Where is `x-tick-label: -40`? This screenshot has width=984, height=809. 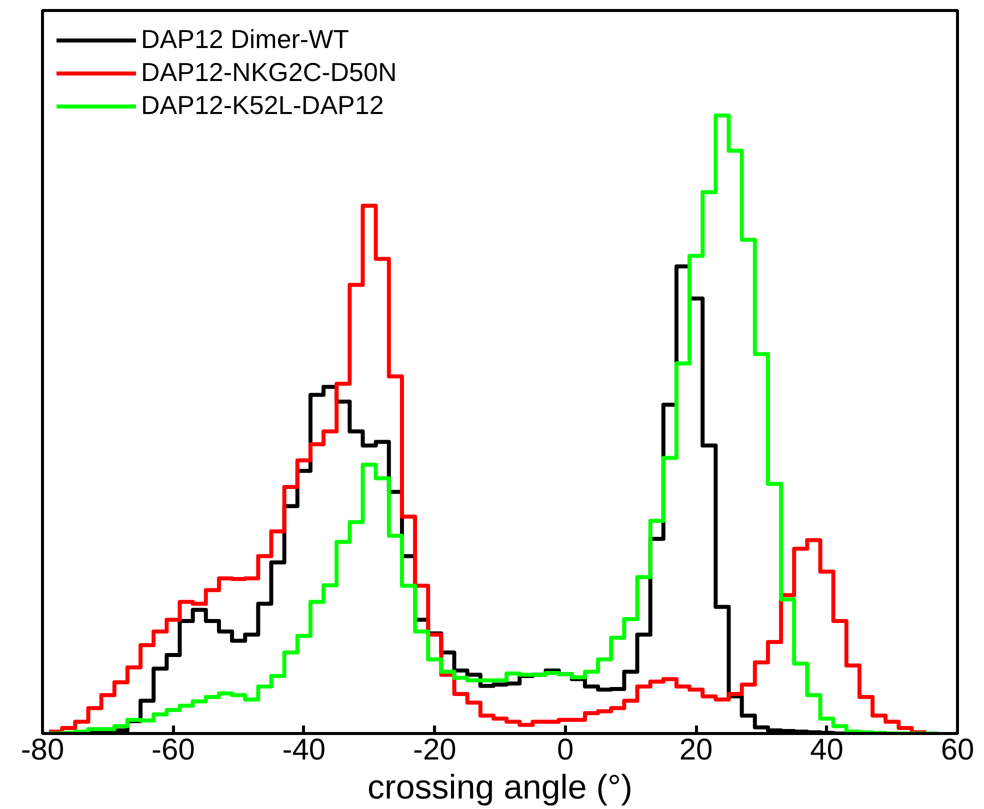
x-tick-label: -40 is located at coordinates (304, 750).